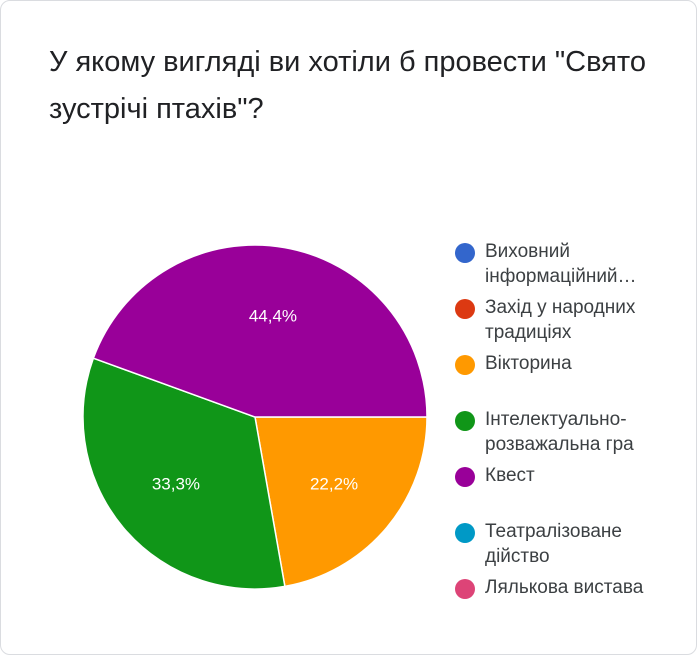  Describe the element at coordinates (273, 315) in the screenshot. I see `slice-label: 44,4%` at that location.